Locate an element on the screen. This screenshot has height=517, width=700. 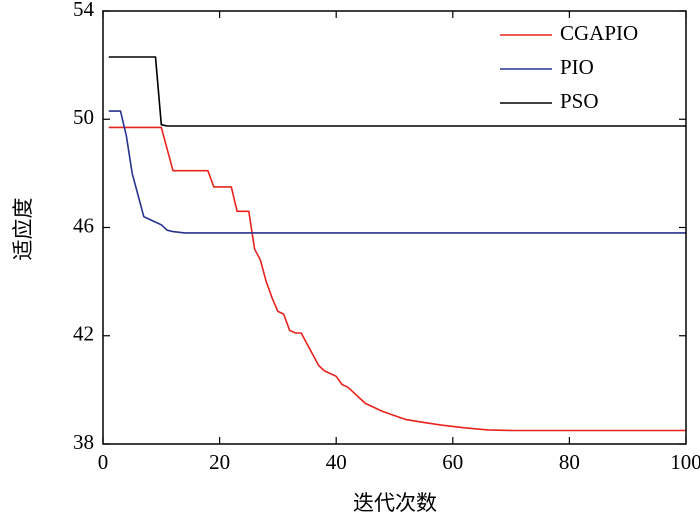
x-tick-label: 80 is located at coordinates (569, 462).